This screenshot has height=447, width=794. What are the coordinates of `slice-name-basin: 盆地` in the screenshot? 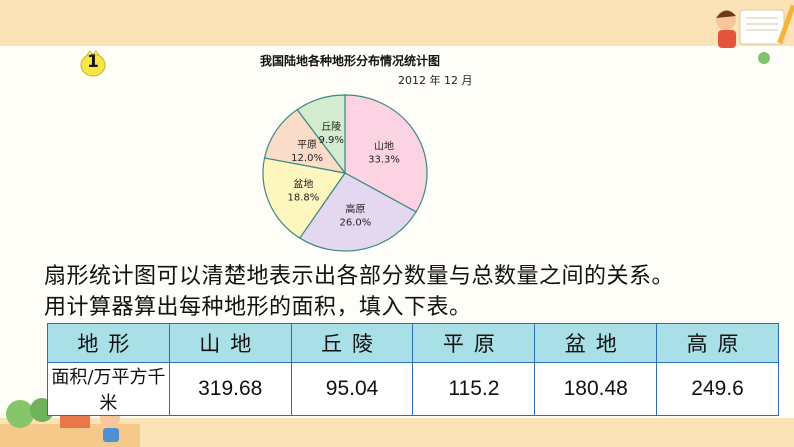 It's located at (303, 184).